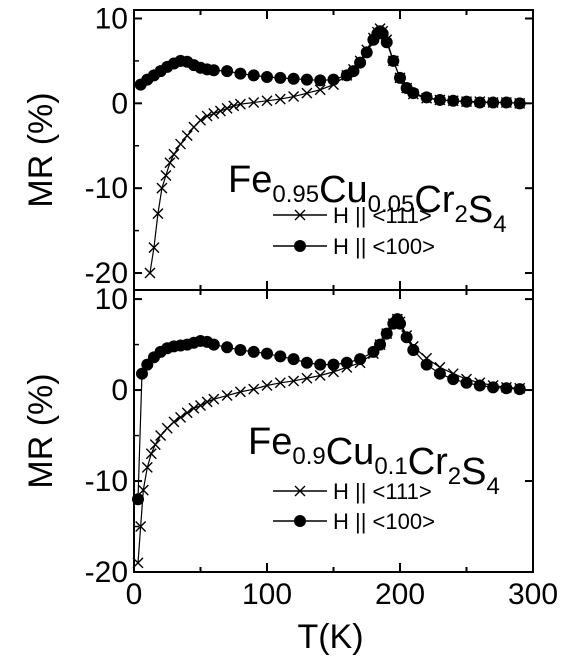 Image resolution: width=579 pixels, height=656 pixels. Describe the element at coordinates (300, 215) in the screenshot. I see `legend-marker-x` at that location.